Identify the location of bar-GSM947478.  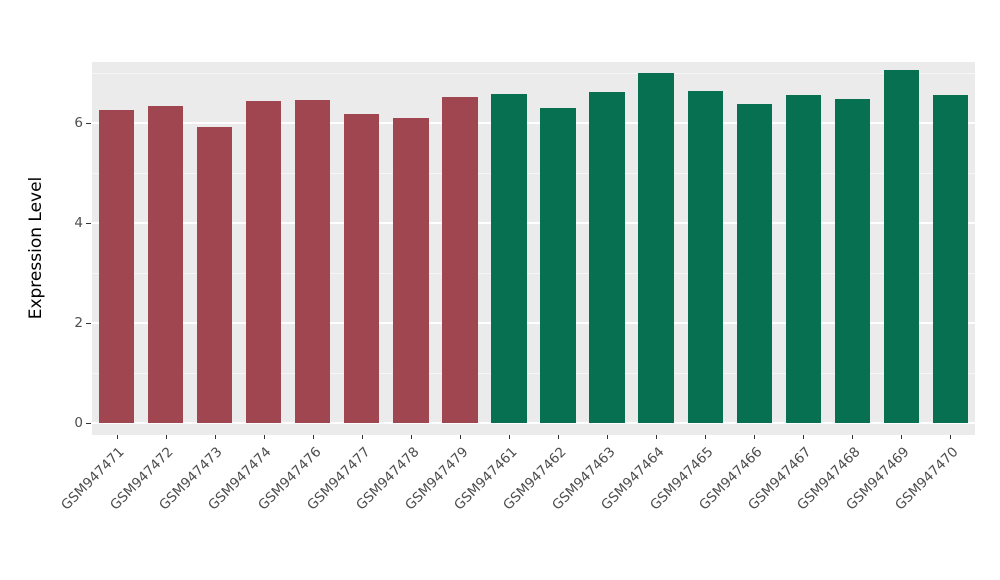
(411, 270).